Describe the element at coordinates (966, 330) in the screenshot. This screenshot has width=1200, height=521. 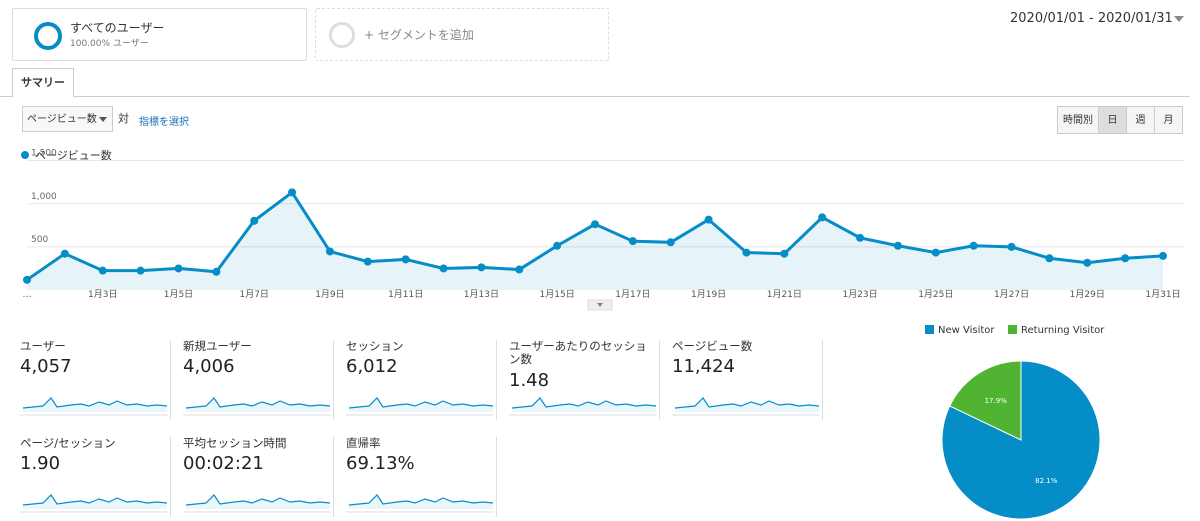
I see `legend-label: New Visitor` at that location.